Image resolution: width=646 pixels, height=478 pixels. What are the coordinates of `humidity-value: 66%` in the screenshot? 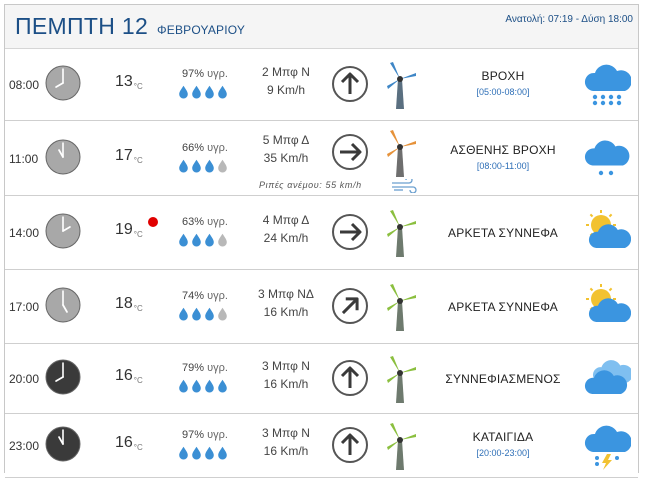 It's located at (193, 147).